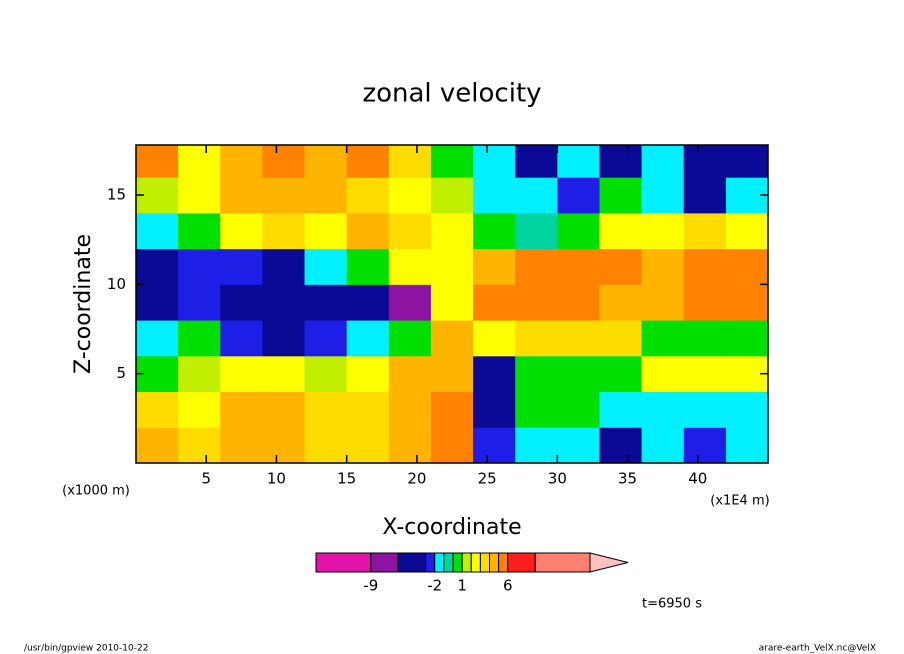 The height and width of the screenshot is (654, 904). Describe the element at coordinates (83, 304) in the screenshot. I see `y-axis-label: Z-coordinate` at that location.